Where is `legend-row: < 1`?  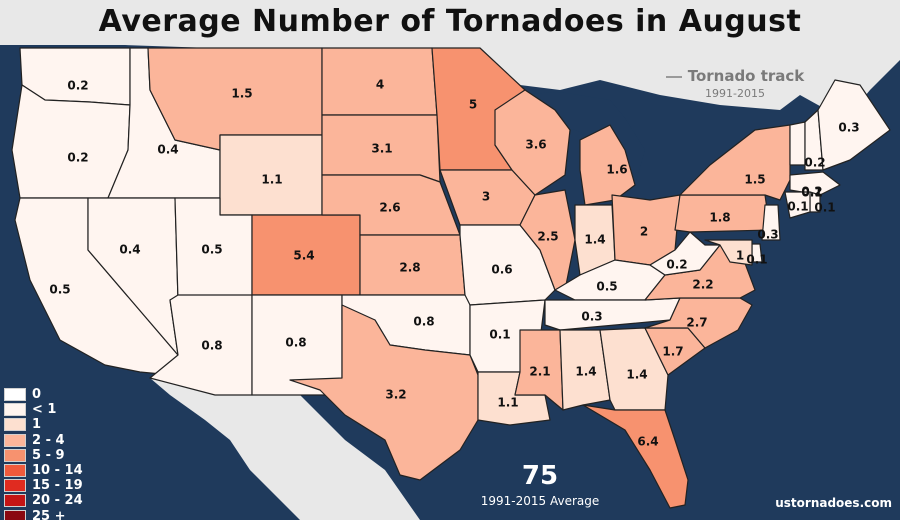 legend-row: < 1 is located at coordinates (43, 409).